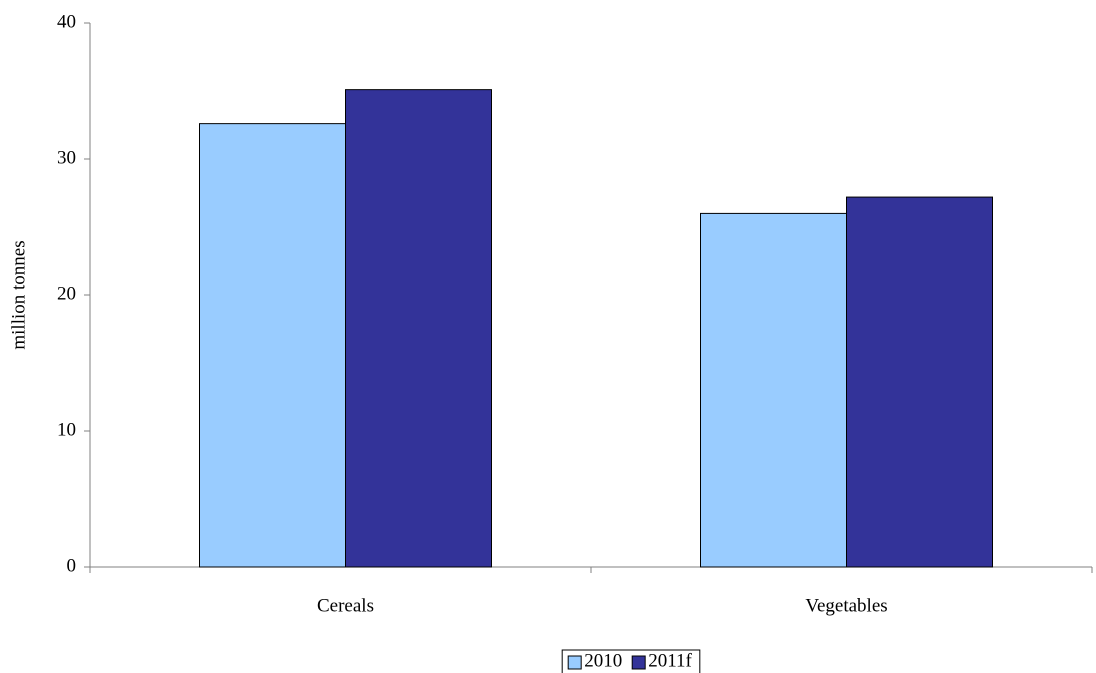 Image resolution: width=1096 pixels, height=673 pixels. Describe the element at coordinates (66, 429) in the screenshot. I see `y-tick-label: 10` at that location.